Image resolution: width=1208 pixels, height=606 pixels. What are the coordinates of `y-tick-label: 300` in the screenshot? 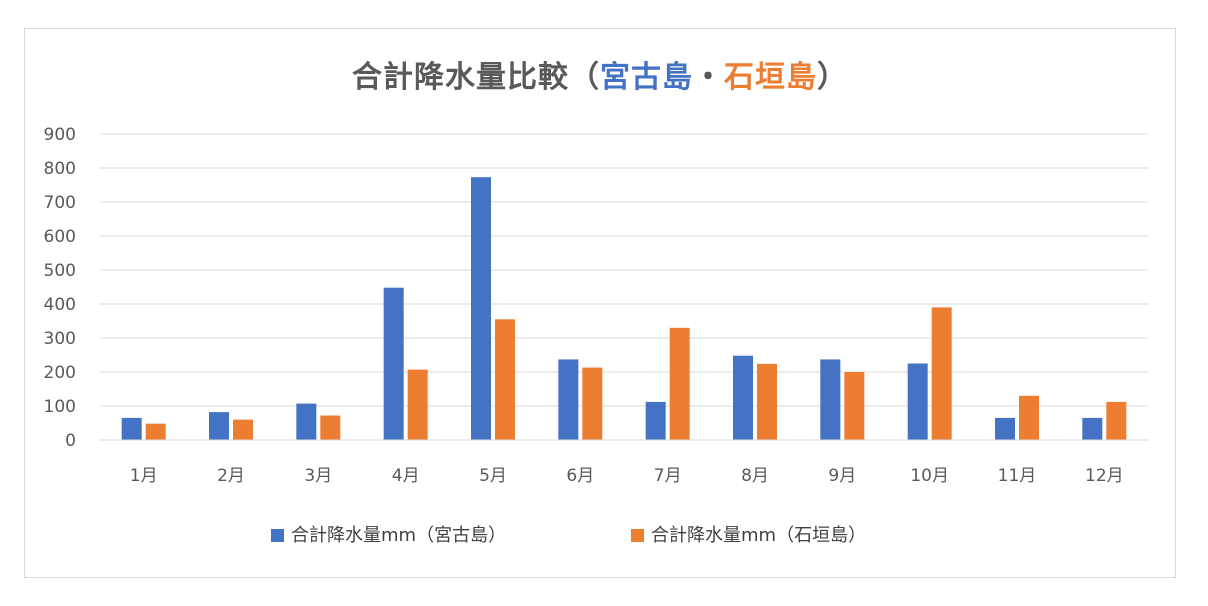 It's located at (60, 339).